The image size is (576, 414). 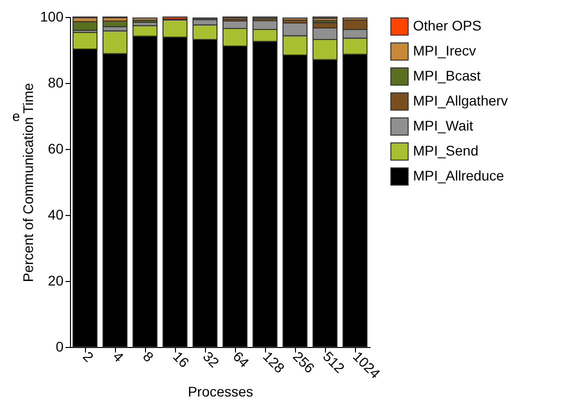 What do you see at coordinates (221, 391) in the screenshot?
I see `x-axis-title: Processes` at bounding box center [221, 391].